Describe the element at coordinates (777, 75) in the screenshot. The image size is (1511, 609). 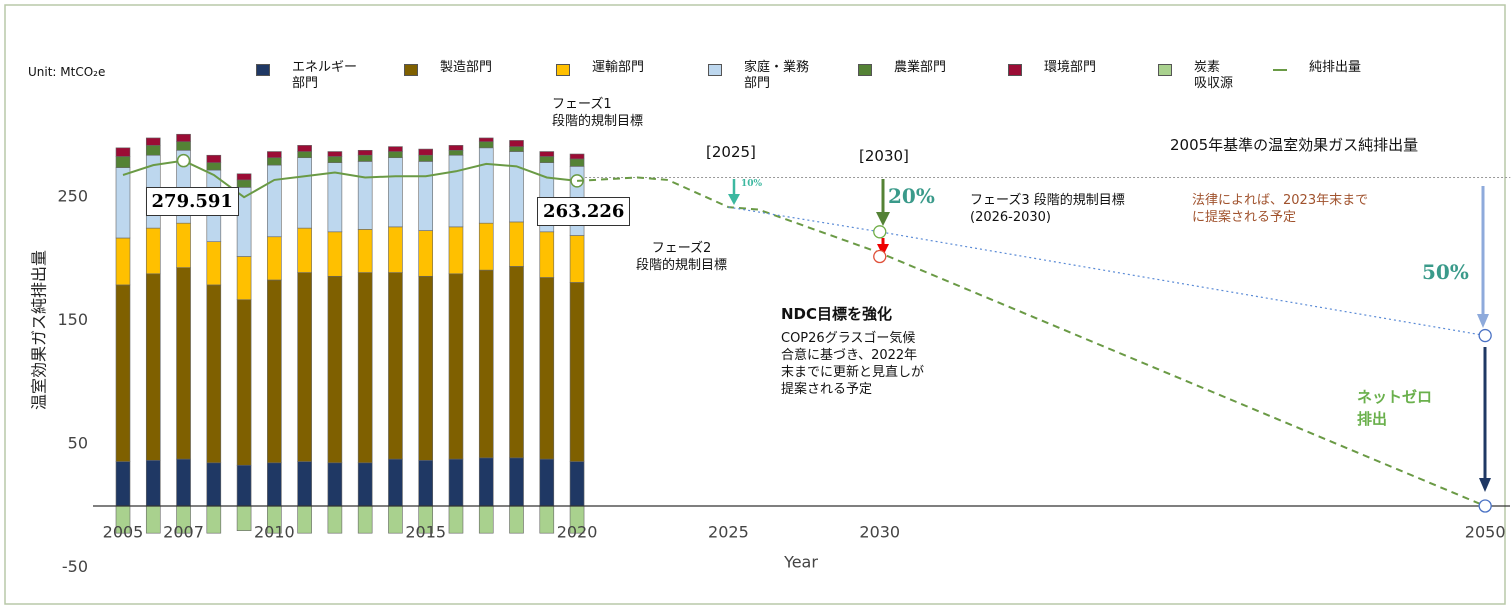
I see `legend-label: 家庭・業務 部門` at that location.